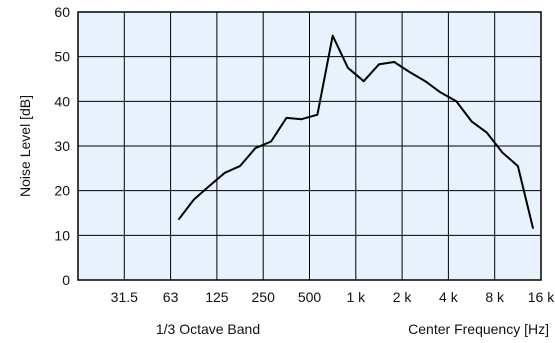  Describe the element at coordinates (66, 280) in the screenshot. I see `y-tick-label: 0` at that location.